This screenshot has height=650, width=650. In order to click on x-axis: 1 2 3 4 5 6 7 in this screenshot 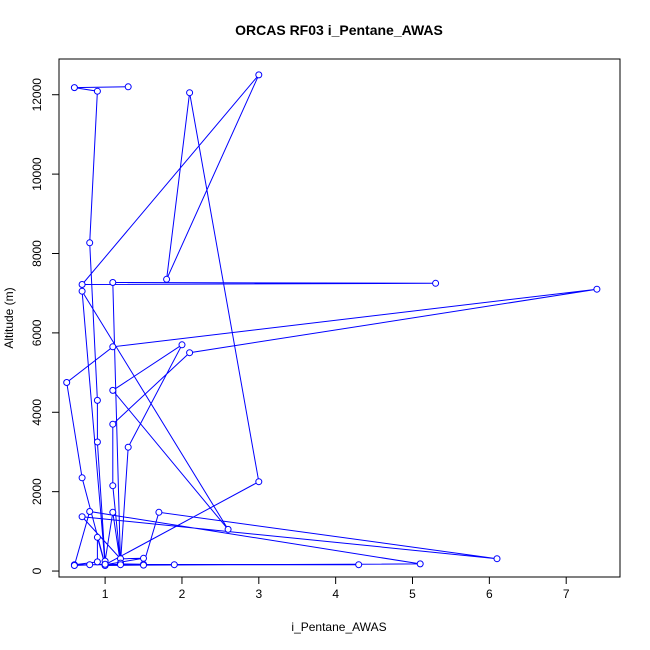, I will do `click(336, 588)`.